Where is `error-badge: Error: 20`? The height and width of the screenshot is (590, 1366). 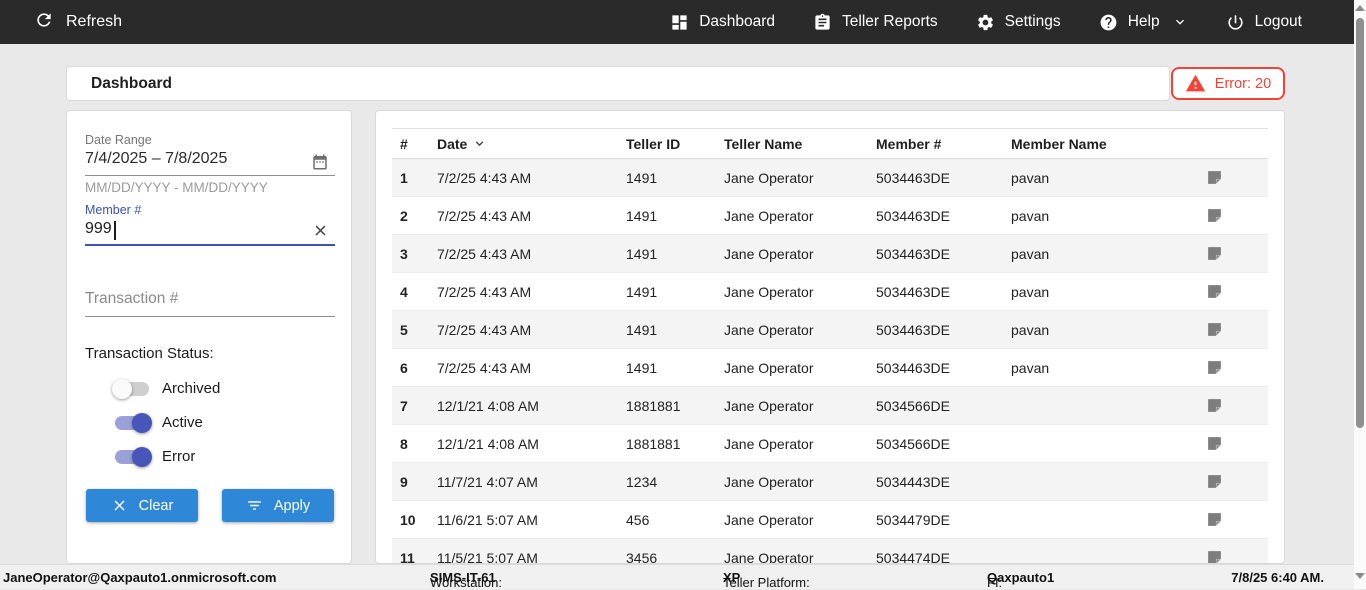 error-badge: Error: 20 is located at coordinates (1228, 83).